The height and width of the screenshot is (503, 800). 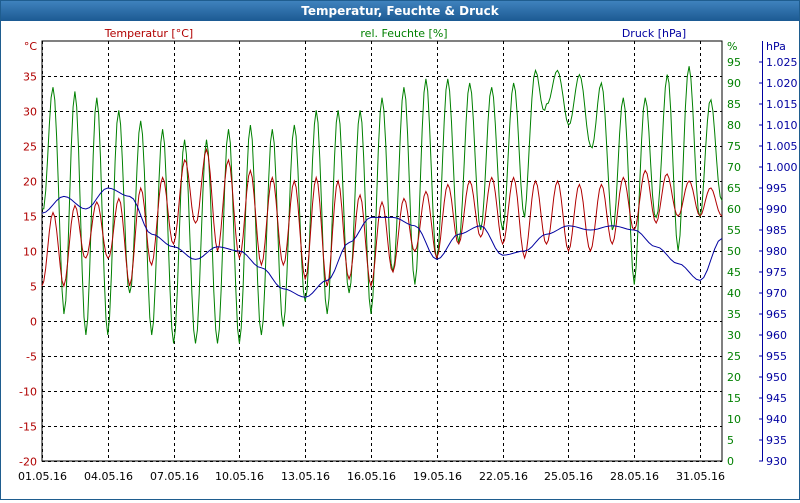 I want to click on y-tick-label-humidity: 60, so click(x=734, y=209).